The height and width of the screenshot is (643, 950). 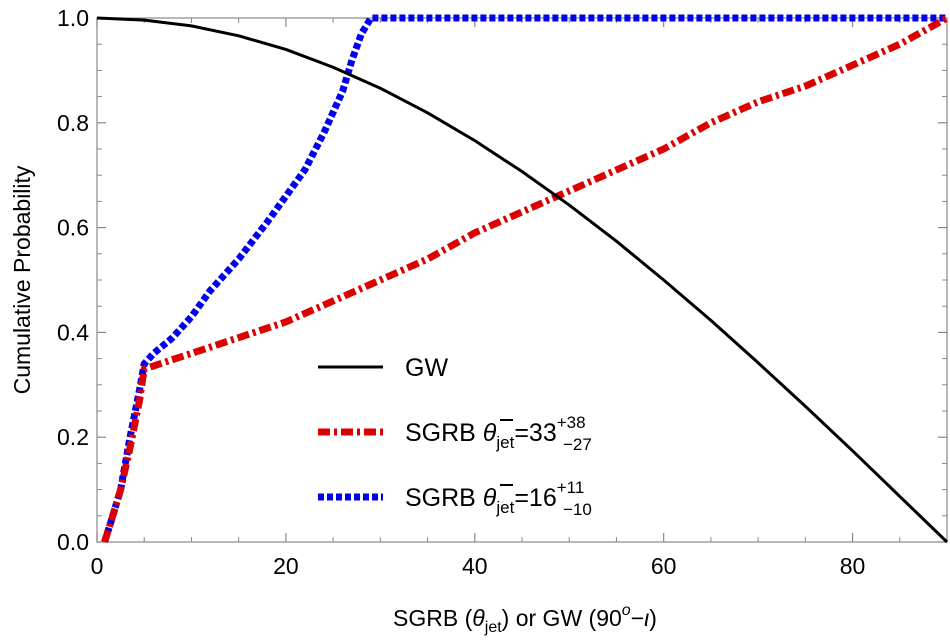 What do you see at coordinates (498, 498) in the screenshot?
I see `legend-label-sgrb-16: SGRB θjet=16+11 −10` at bounding box center [498, 498].